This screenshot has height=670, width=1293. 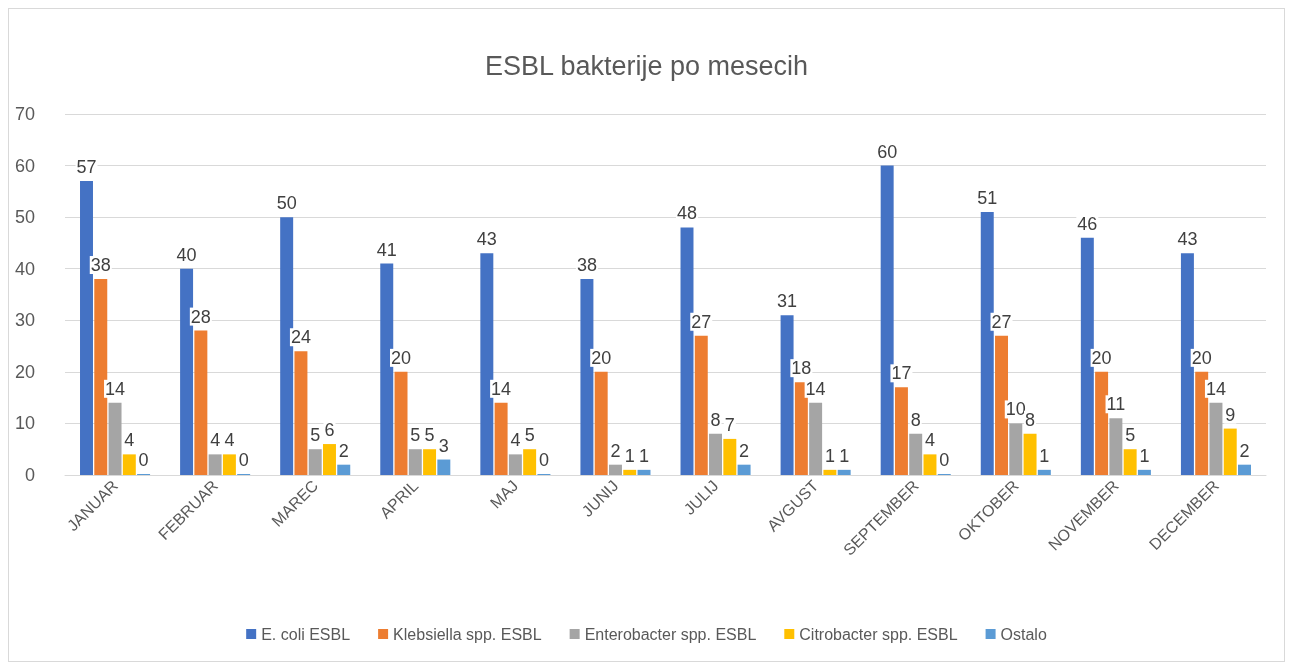 I want to click on data-label: 41, so click(x=386, y=249).